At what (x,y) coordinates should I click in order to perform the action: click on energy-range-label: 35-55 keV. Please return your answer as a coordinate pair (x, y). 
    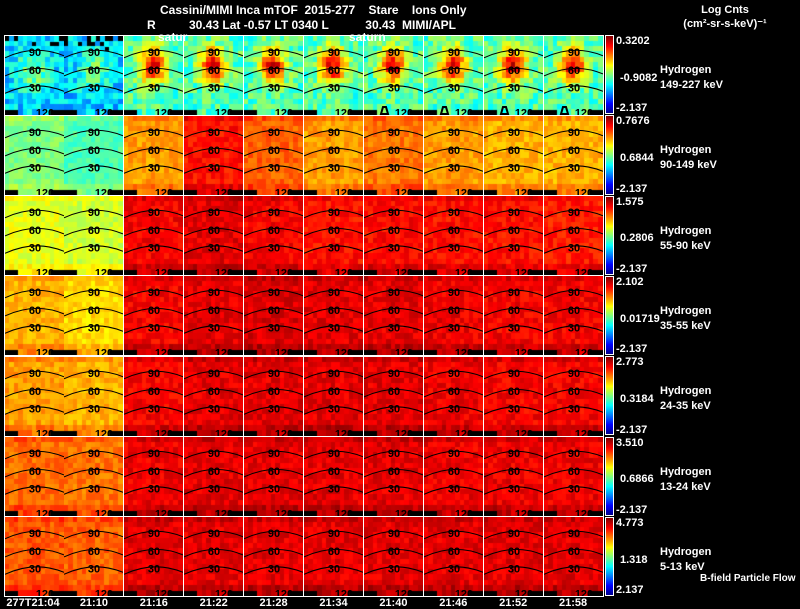
    Looking at the image, I should click on (685, 326).